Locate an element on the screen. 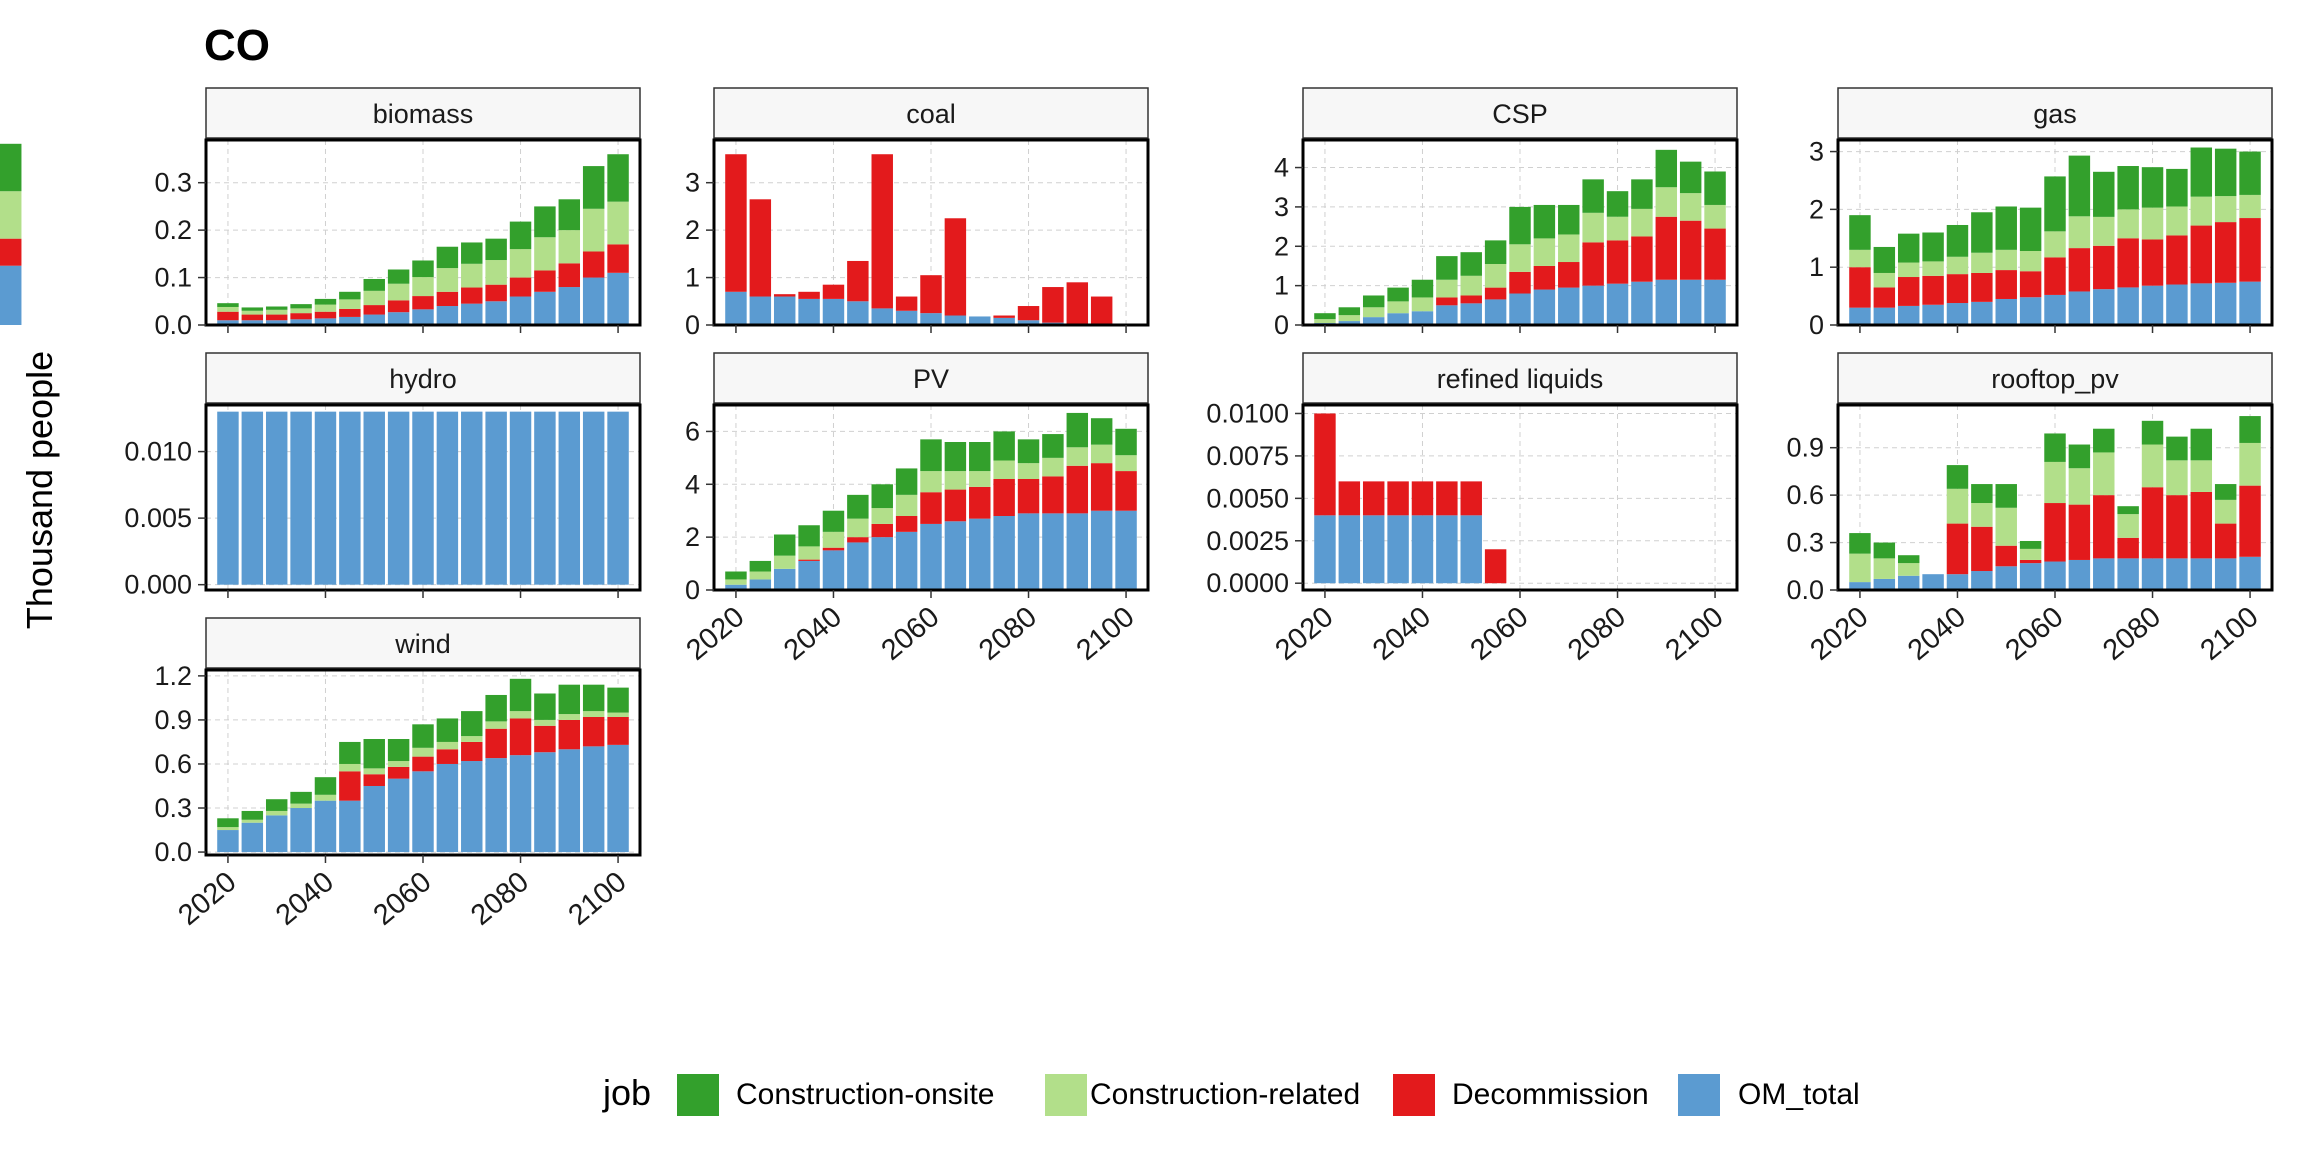 The image size is (2304, 1152). y-tick-label: 0 is located at coordinates (692, 325).